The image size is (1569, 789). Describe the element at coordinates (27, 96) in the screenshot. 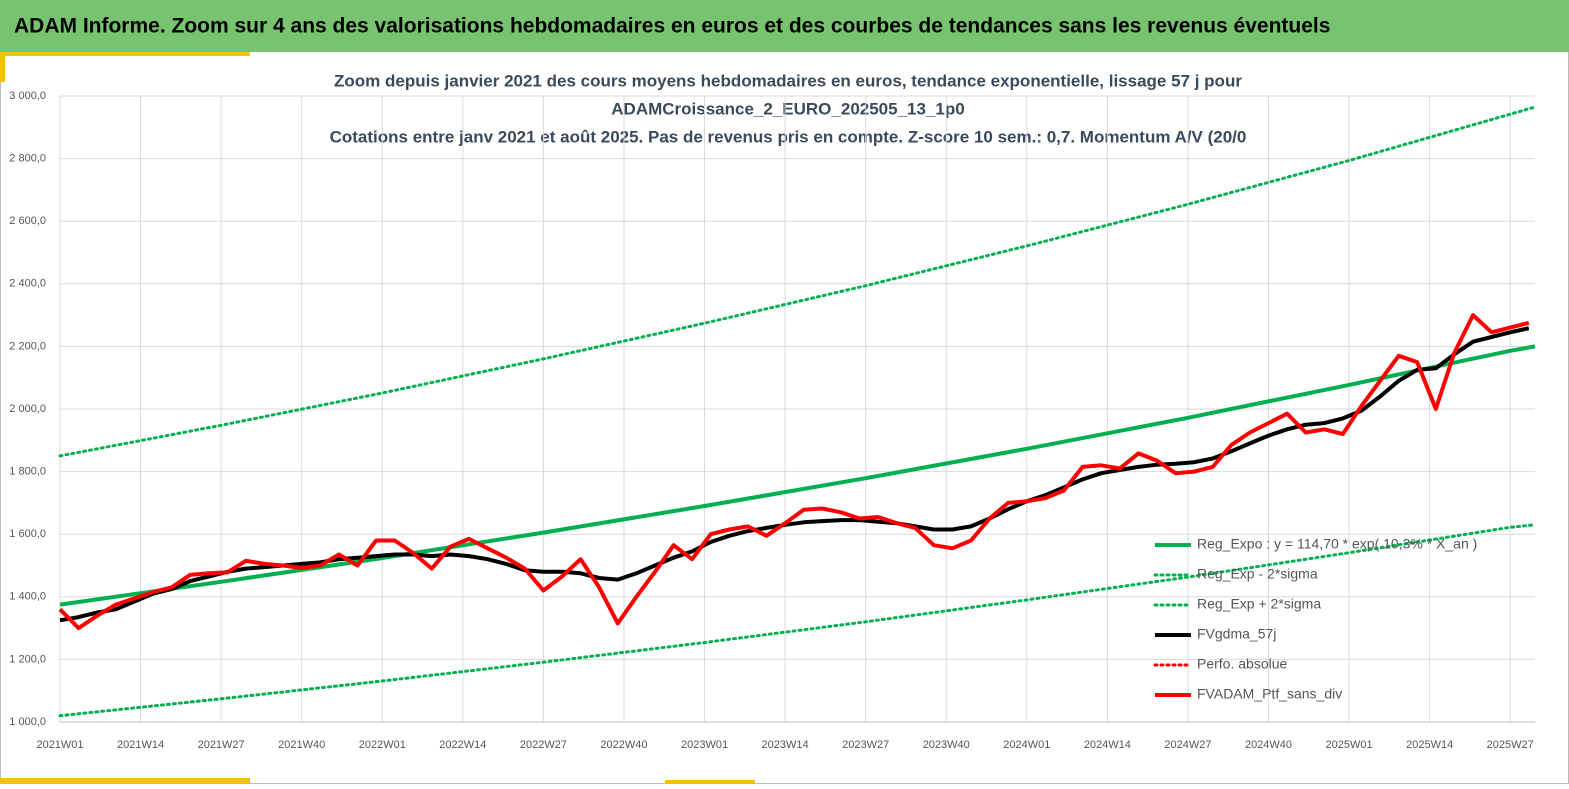

I see `y-tick-label: 3 000,0` at that location.